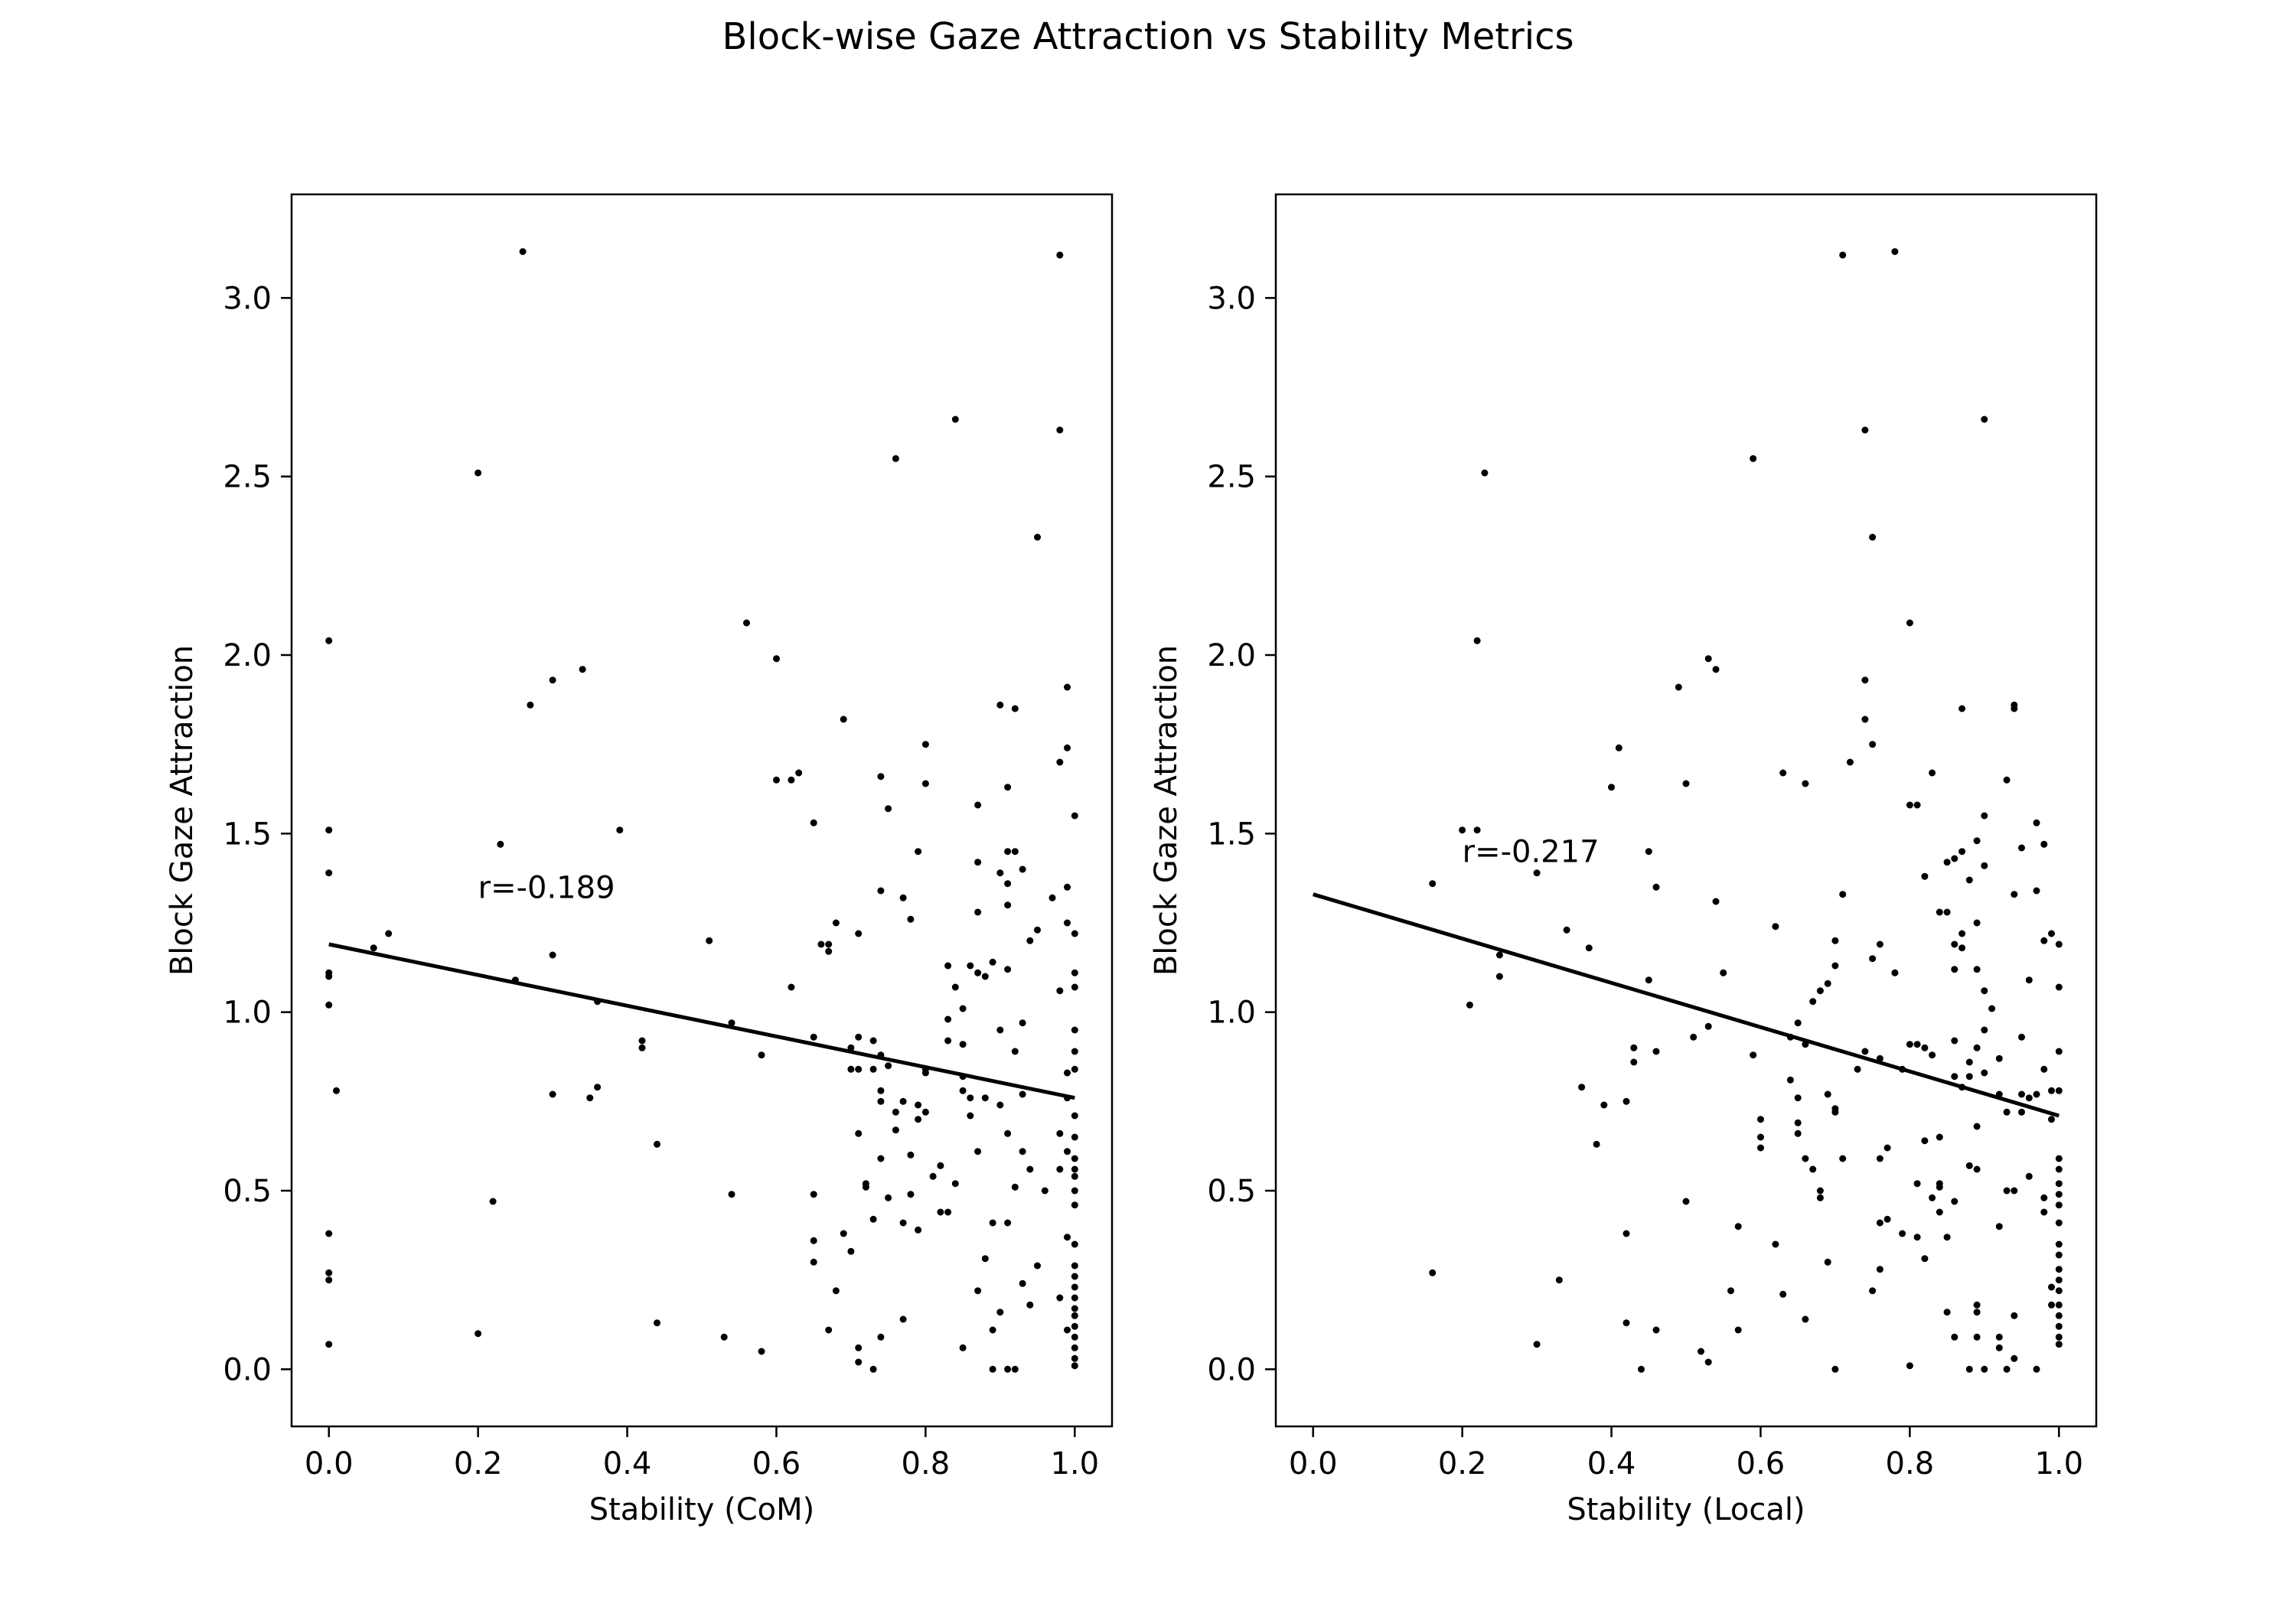 This screenshot has width=2296, height=1607. What do you see at coordinates (478, 1464) in the screenshot?
I see `x-tick-label: 0.2` at bounding box center [478, 1464].